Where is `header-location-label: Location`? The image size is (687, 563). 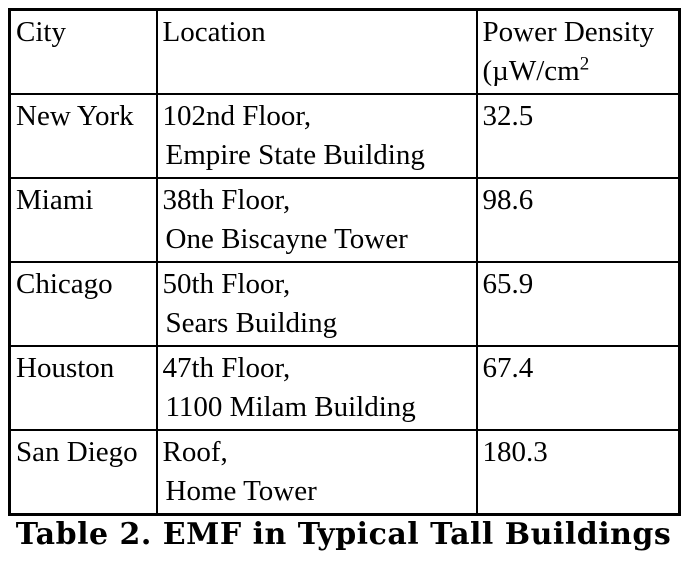 header-location-label: Location is located at coordinates (214, 32).